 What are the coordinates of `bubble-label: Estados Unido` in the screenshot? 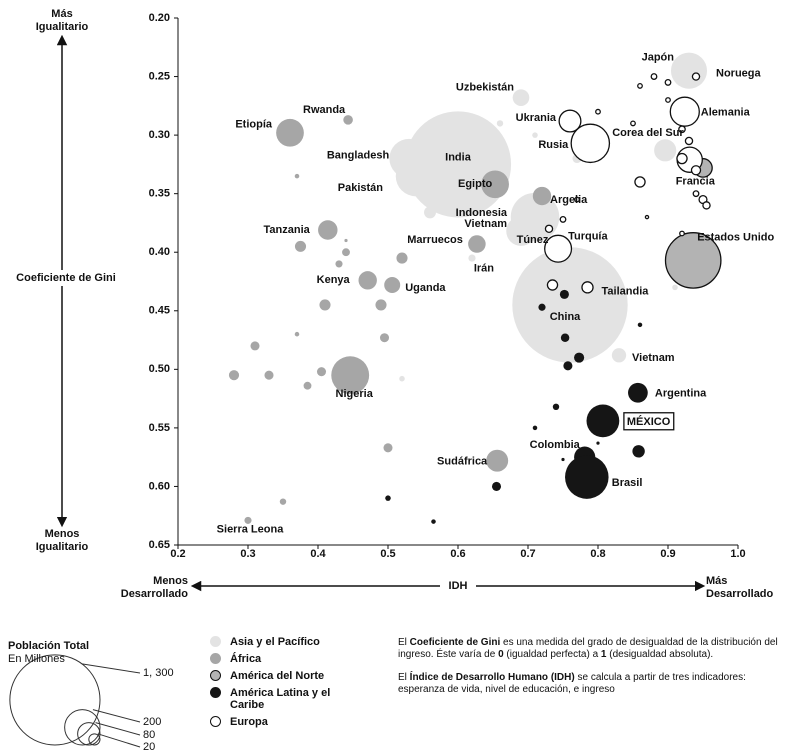 It's located at (735, 237).